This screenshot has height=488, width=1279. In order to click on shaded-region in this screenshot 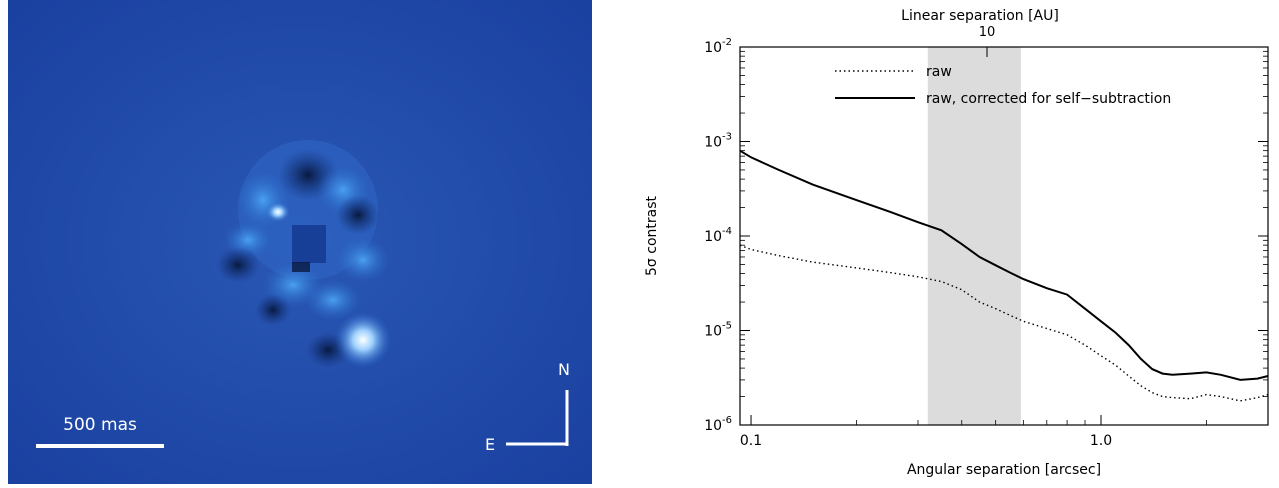, I will do `click(974, 236)`.